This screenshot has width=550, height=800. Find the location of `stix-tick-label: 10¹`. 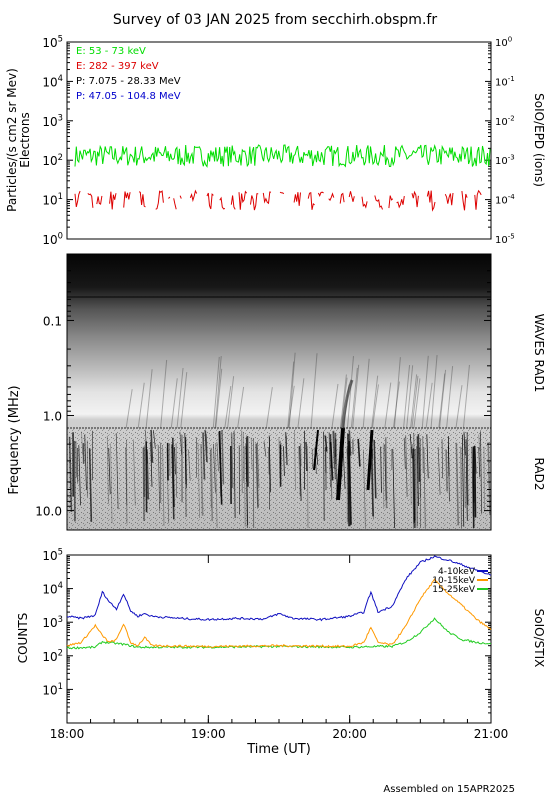

stix-tick-label: 10¹ is located at coordinates (52, 689).